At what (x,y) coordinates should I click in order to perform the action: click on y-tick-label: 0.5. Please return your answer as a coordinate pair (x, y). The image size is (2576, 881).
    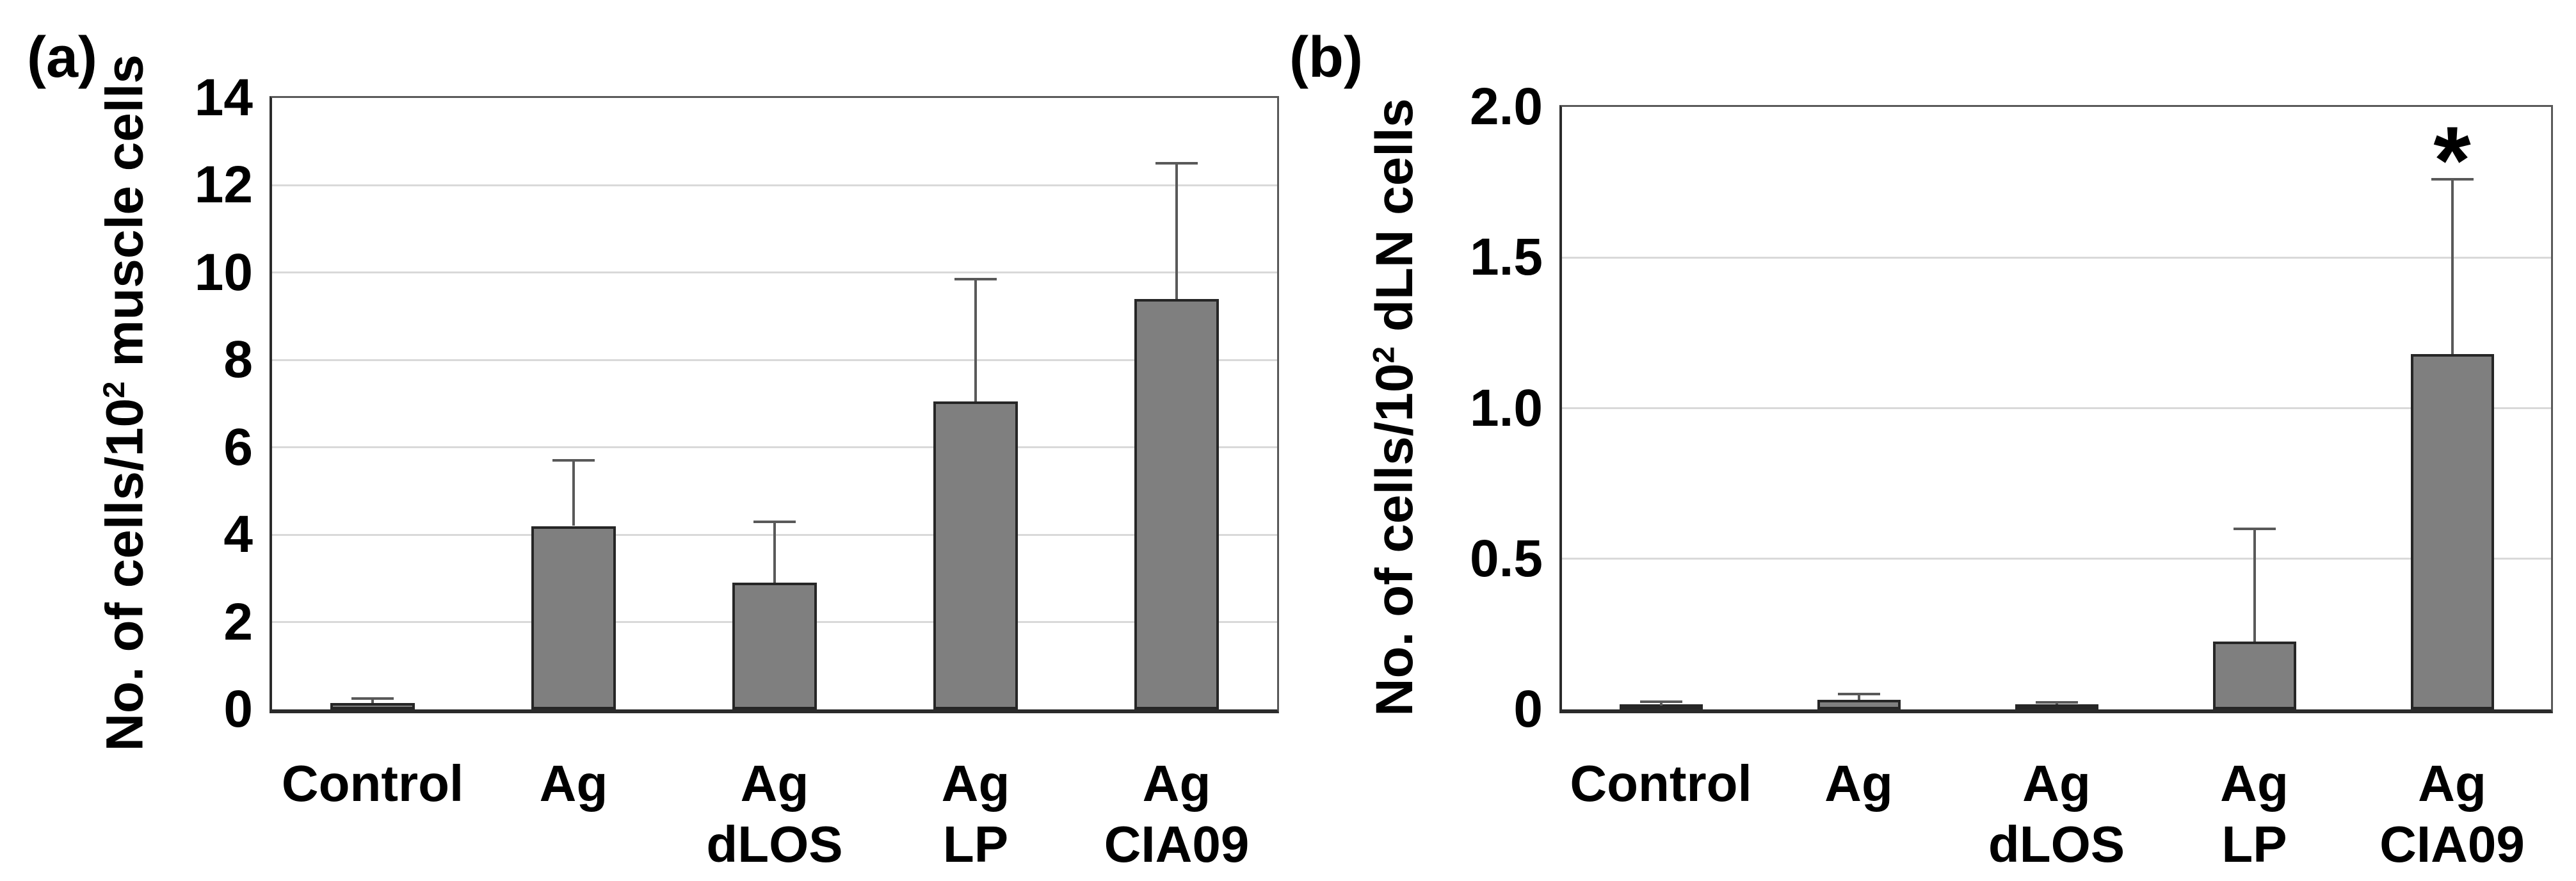
    Looking at the image, I should click on (1506, 558).